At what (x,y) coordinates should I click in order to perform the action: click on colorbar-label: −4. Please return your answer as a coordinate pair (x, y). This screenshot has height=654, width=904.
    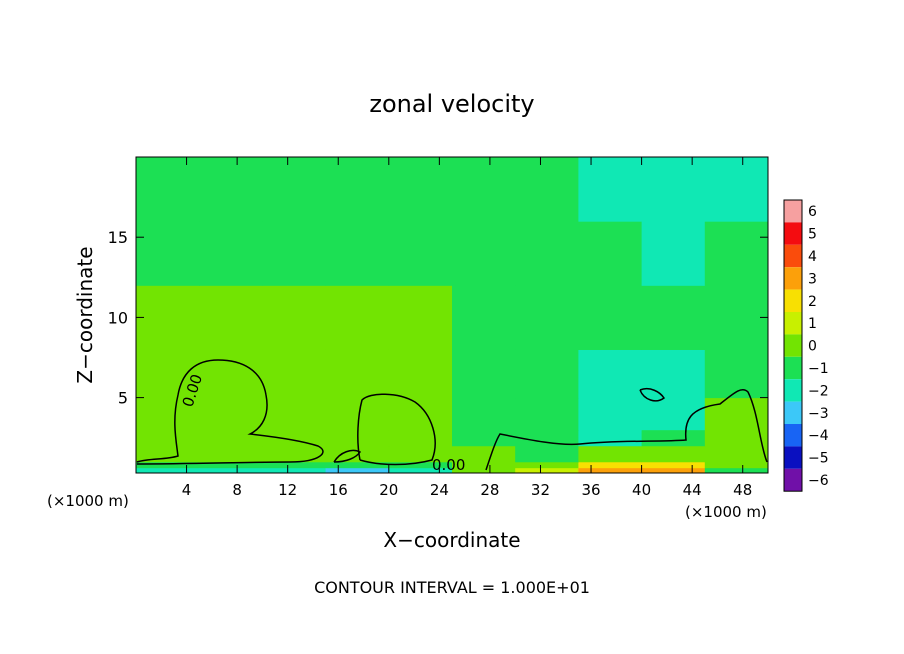
    Looking at the image, I should click on (818, 436).